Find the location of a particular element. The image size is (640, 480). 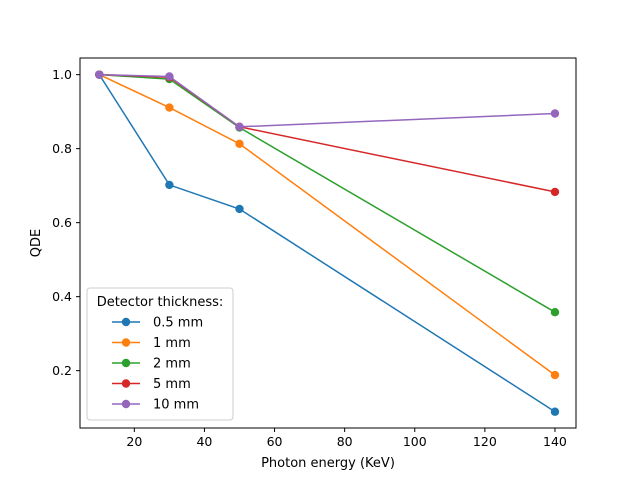

legend-label: 5 mm is located at coordinates (172, 384).